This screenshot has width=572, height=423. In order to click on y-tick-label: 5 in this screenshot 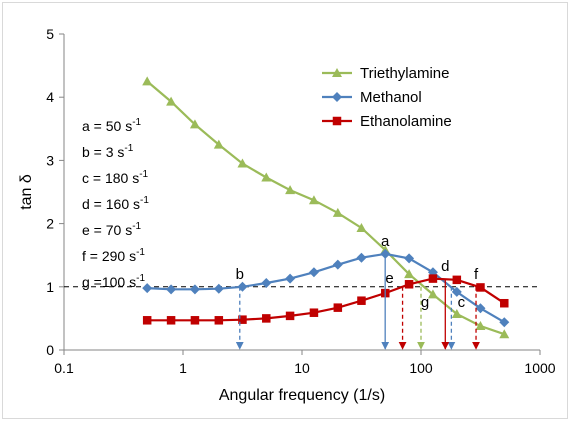, I will do `click(50, 34)`.